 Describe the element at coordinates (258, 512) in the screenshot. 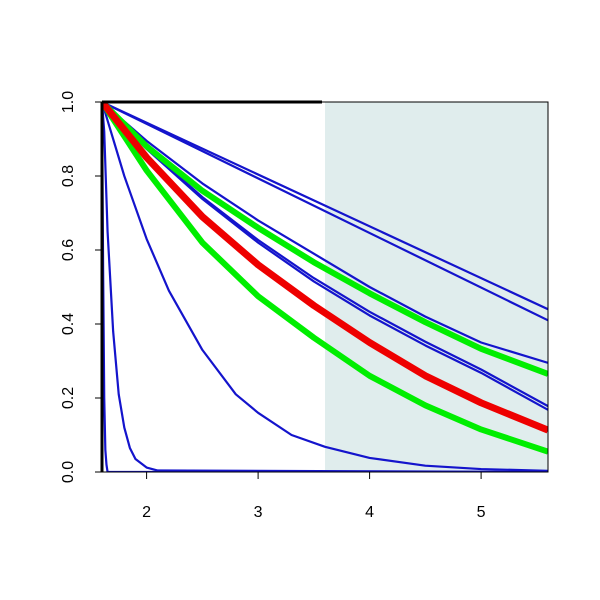

I see `x-tick-label: 3` at that location.